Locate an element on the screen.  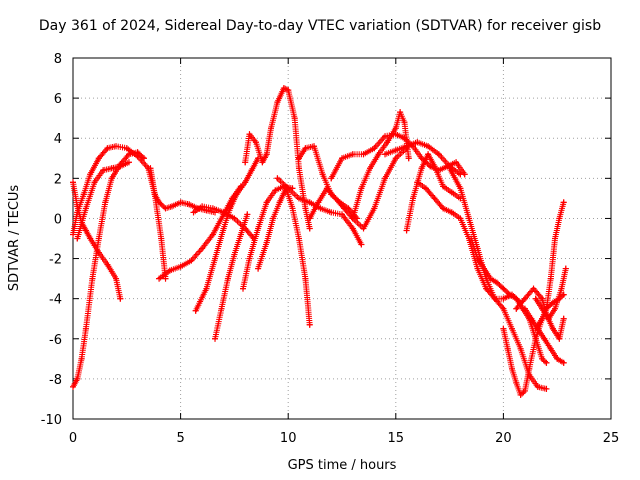
y-tick-label: -8 is located at coordinates (55, 380).